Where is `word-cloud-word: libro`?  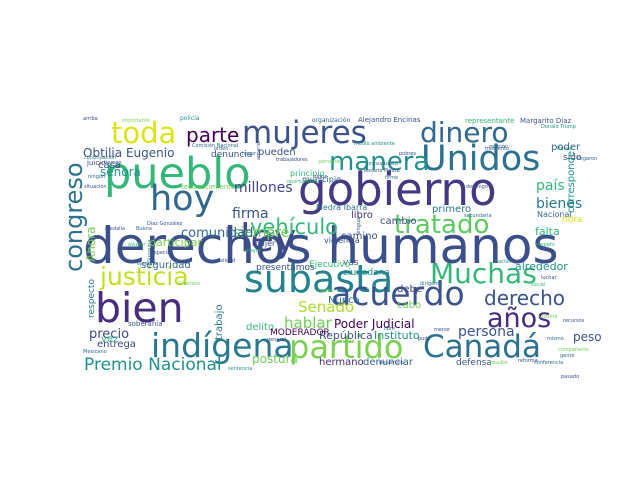
word-cloud-word: libro is located at coordinates (362, 215).